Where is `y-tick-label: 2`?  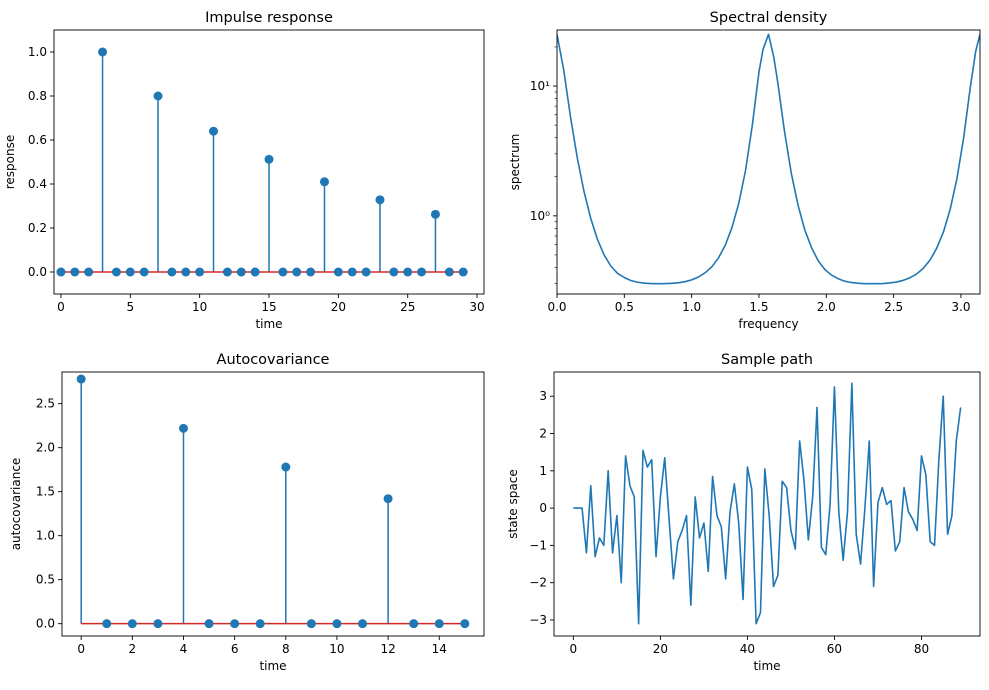 y-tick-label: 2 is located at coordinates (543, 434).